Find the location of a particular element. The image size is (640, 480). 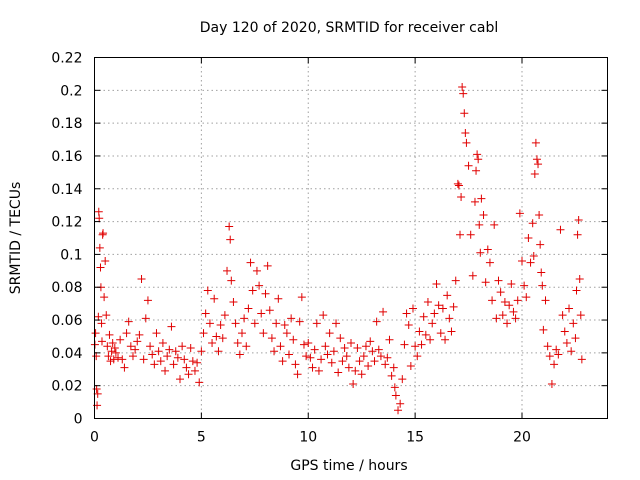

x-tick-label: 20 is located at coordinates (522, 438).